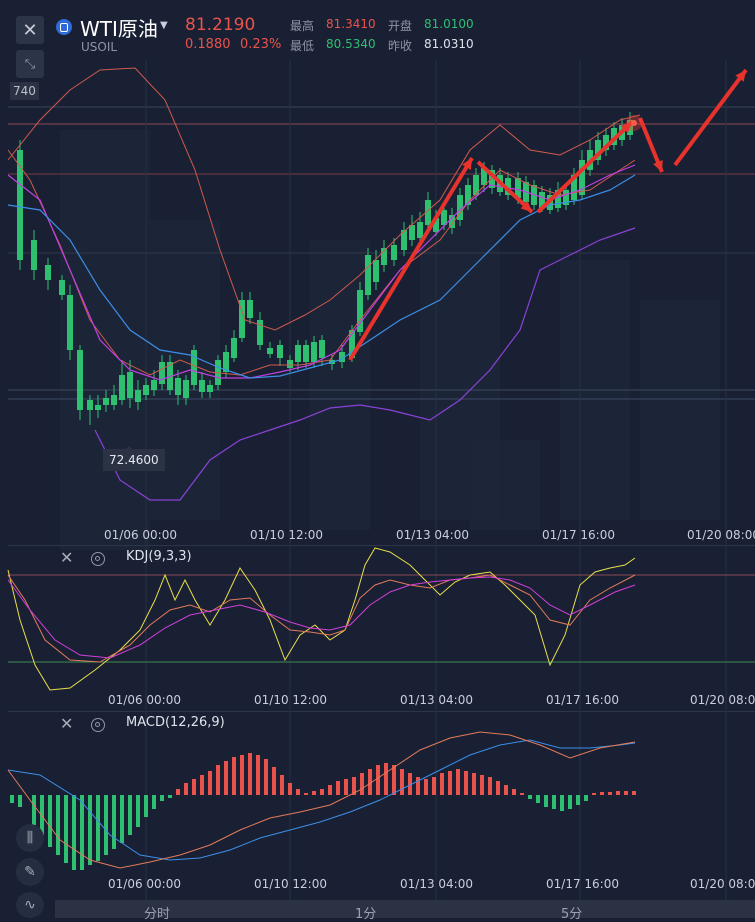  Describe the element at coordinates (321, 617) in the screenshot. I see `kdj-d-line` at that location.